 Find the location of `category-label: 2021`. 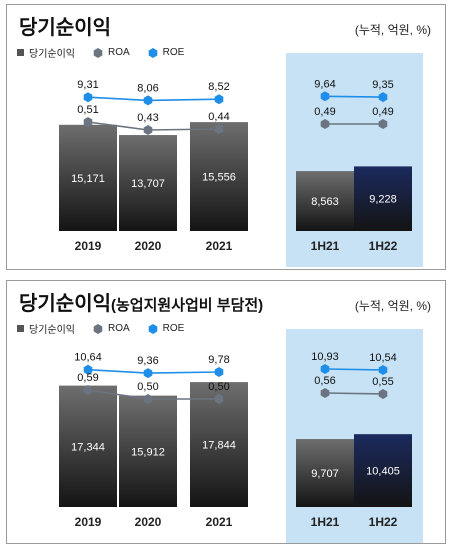

category-label: 2021 is located at coordinates (219, 522).